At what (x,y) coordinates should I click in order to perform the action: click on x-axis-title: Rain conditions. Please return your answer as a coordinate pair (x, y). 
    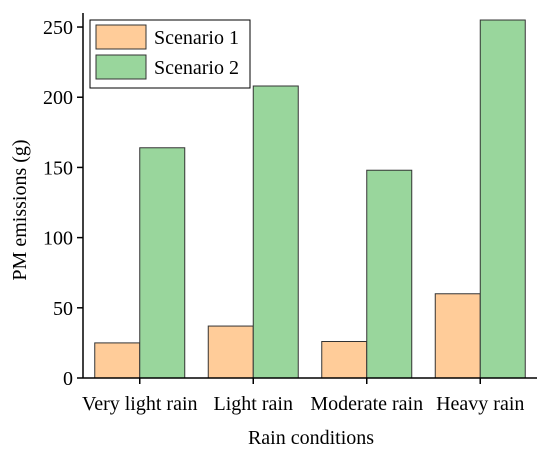
    Looking at the image, I should click on (311, 438).